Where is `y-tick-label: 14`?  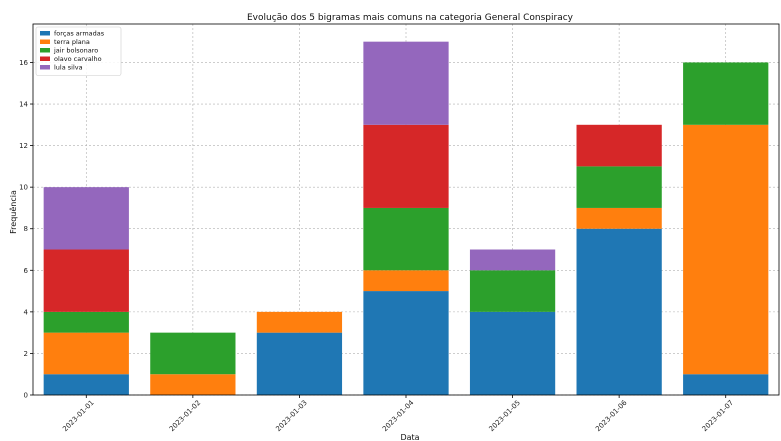 y-tick-label: 14 is located at coordinates (23, 105).